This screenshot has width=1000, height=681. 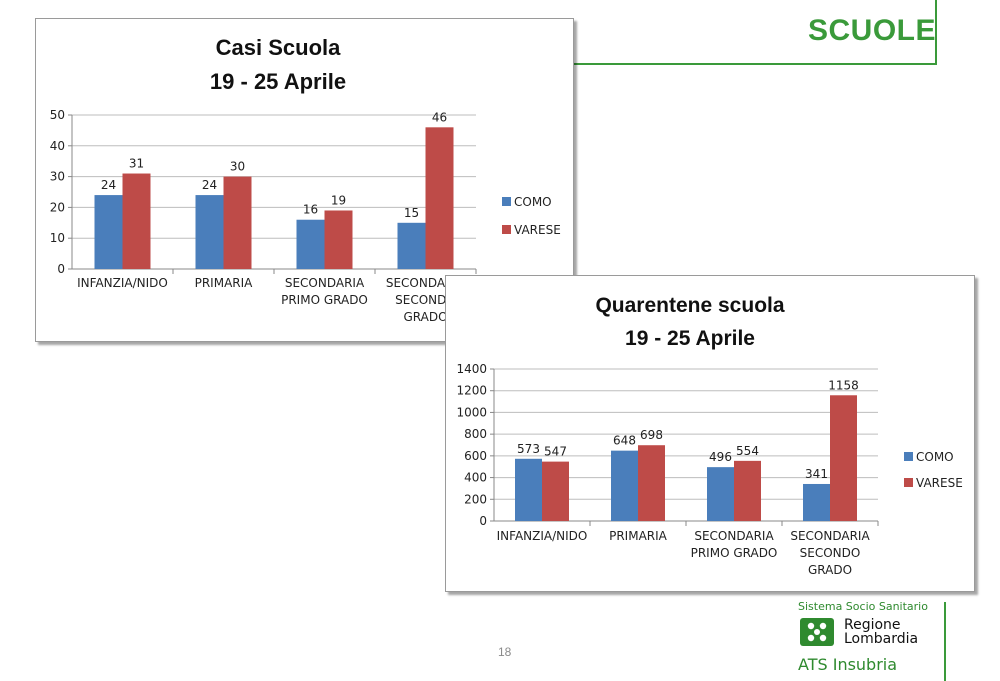 What do you see at coordinates (471, 369) in the screenshot?
I see `y-tick-label: 1400` at bounding box center [471, 369].